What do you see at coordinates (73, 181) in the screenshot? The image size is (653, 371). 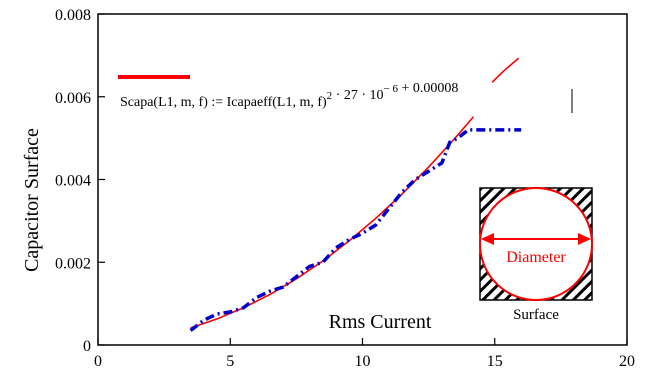 I see `y-tick-label: 0.004` at bounding box center [73, 181].